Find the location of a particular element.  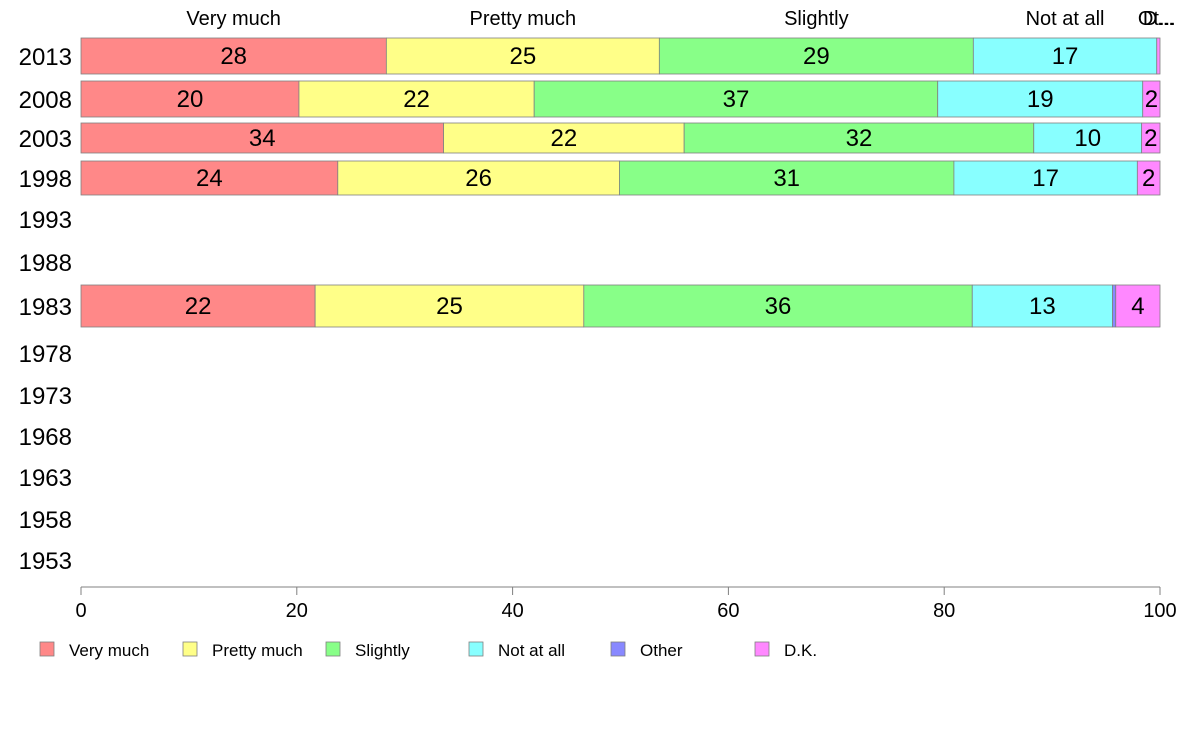

bar-value-label: 34 is located at coordinates (262, 138).